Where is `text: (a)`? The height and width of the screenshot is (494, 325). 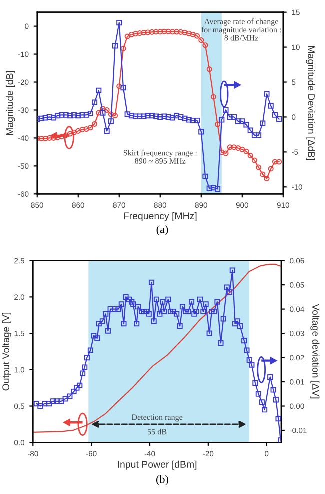 text: (a) is located at coordinates (162, 230).